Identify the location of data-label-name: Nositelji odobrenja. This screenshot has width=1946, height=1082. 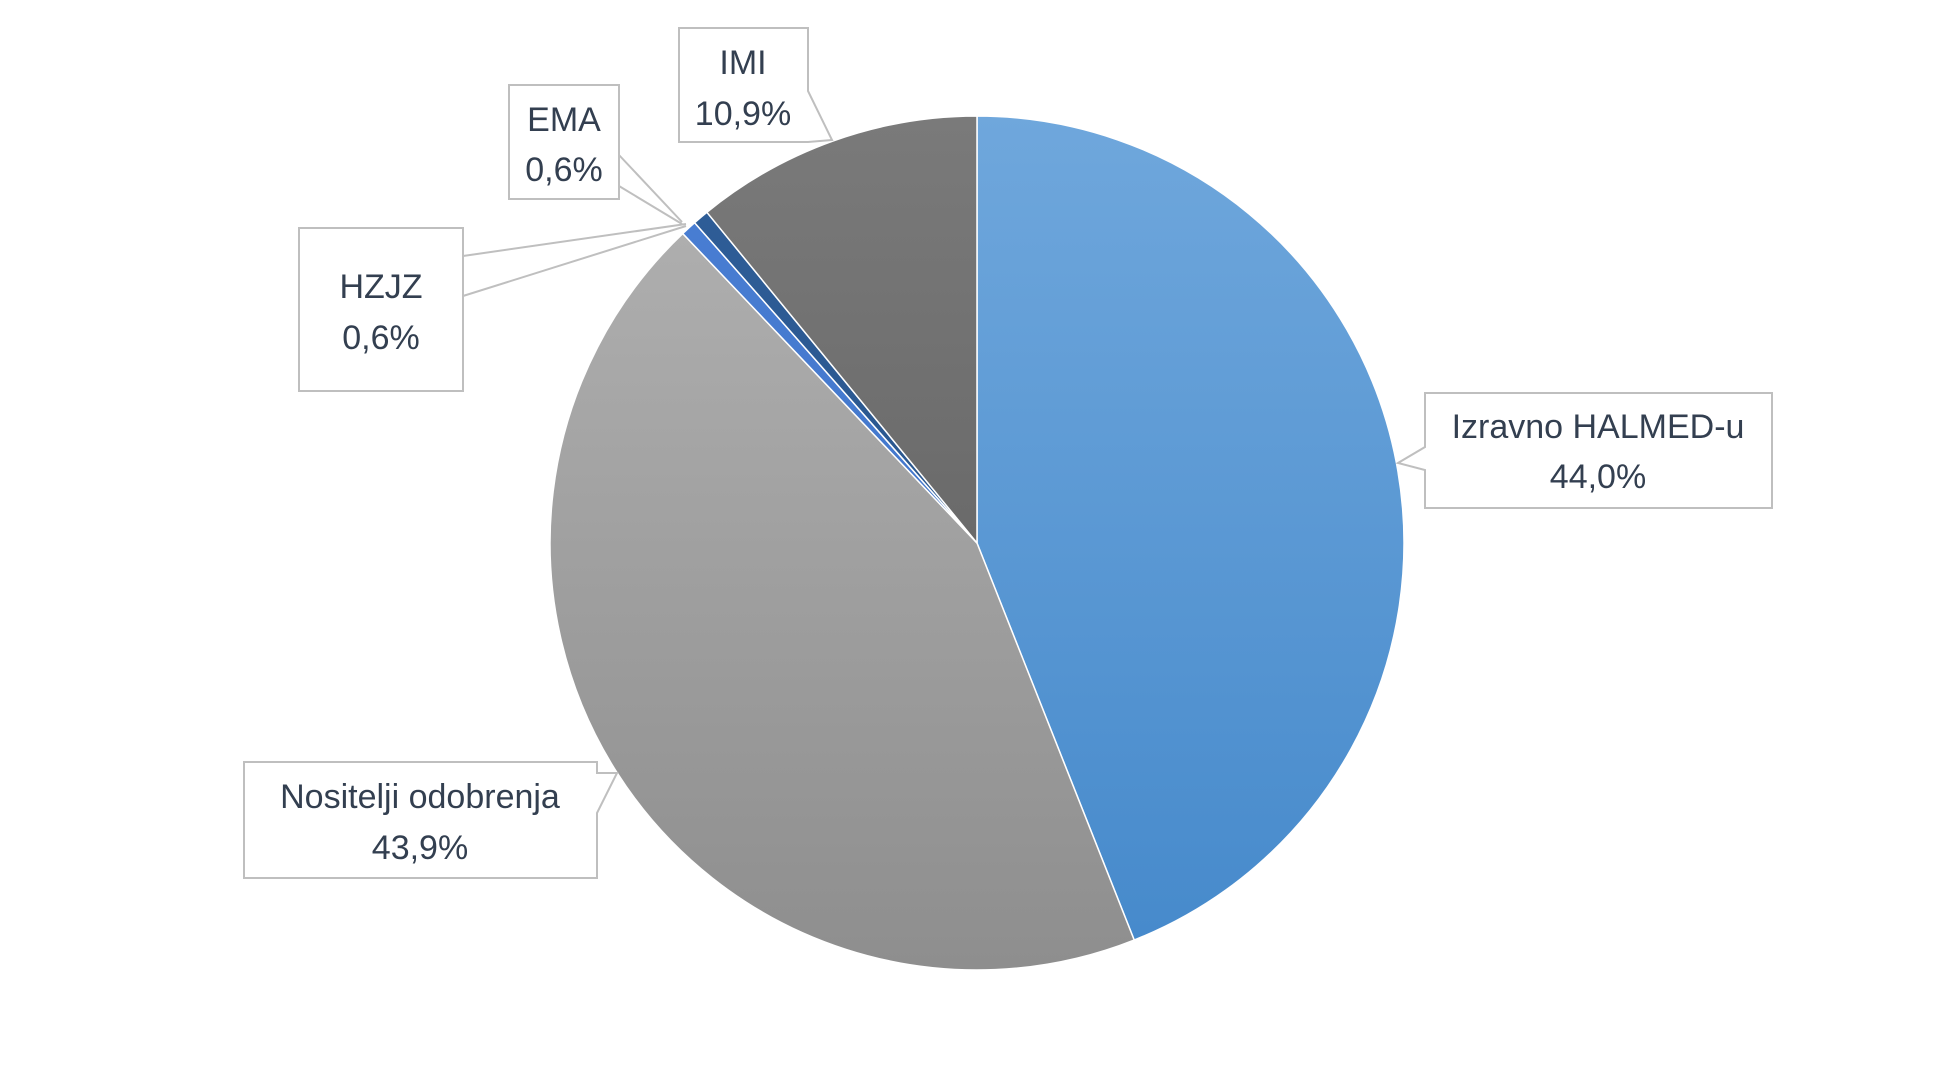
(420, 797).